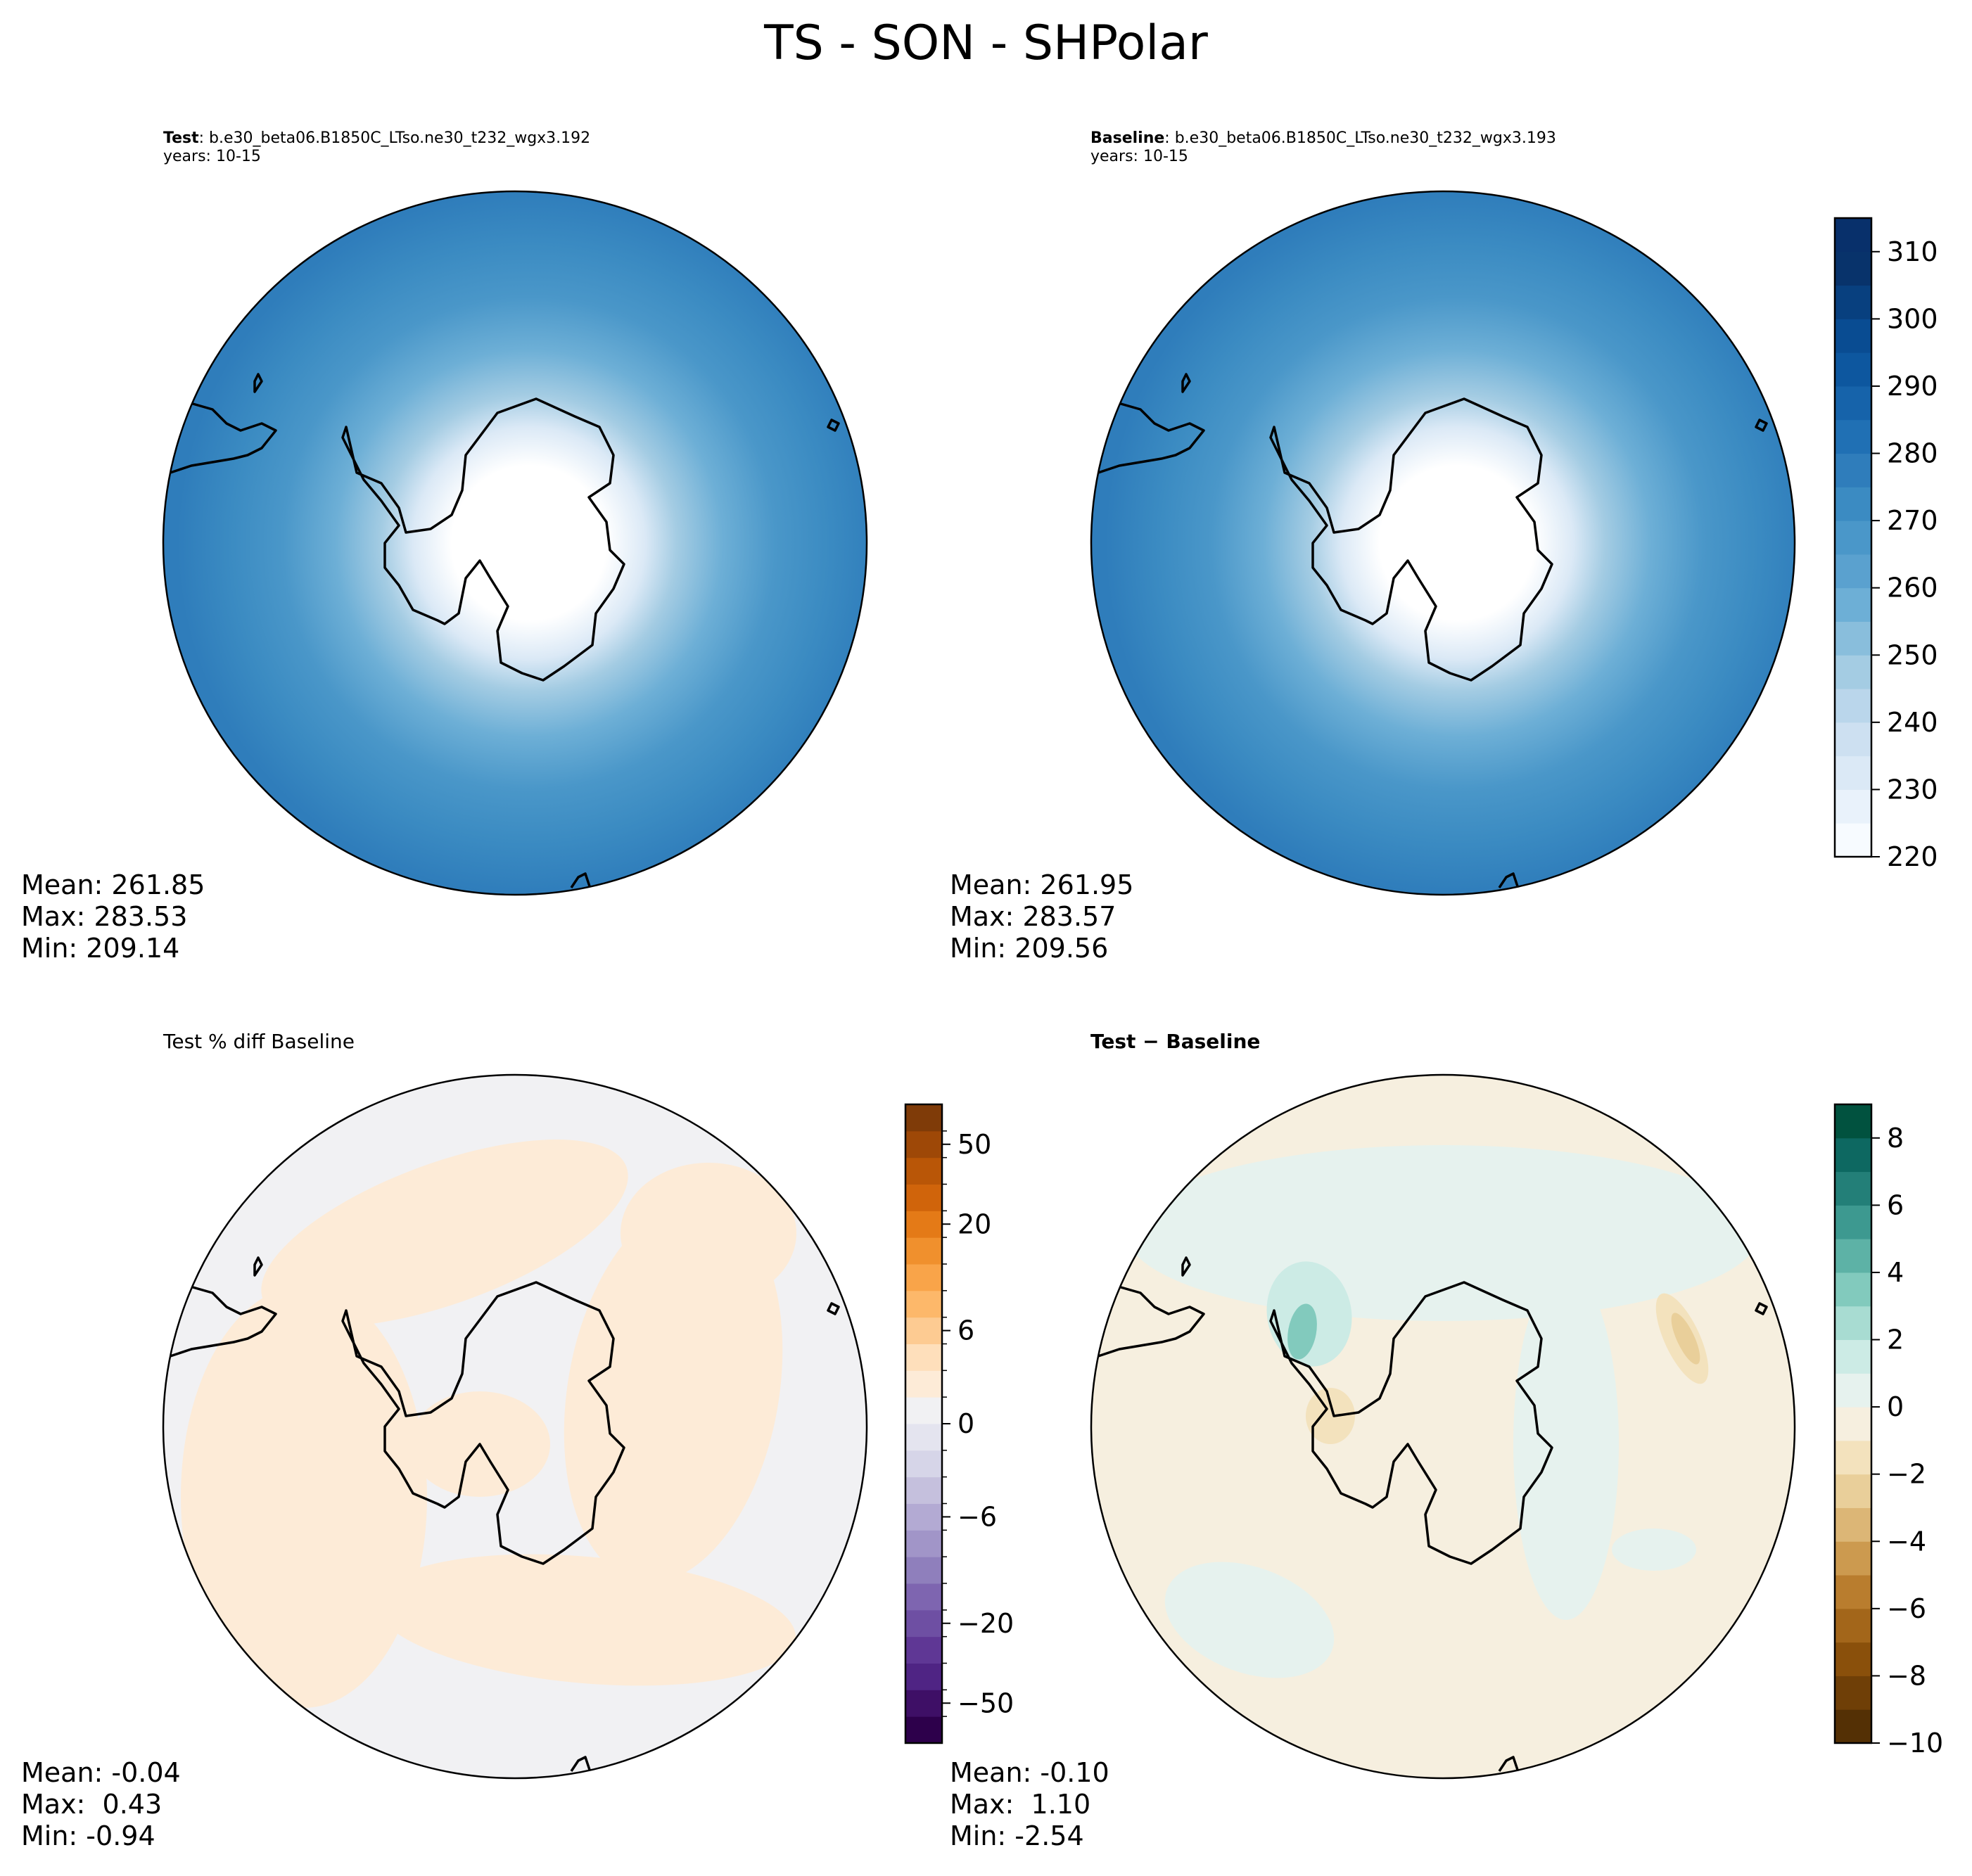 Image resolution: width=1972 pixels, height=1876 pixels. I want to click on colorbar-tick-label: 250, so click(1913, 654).